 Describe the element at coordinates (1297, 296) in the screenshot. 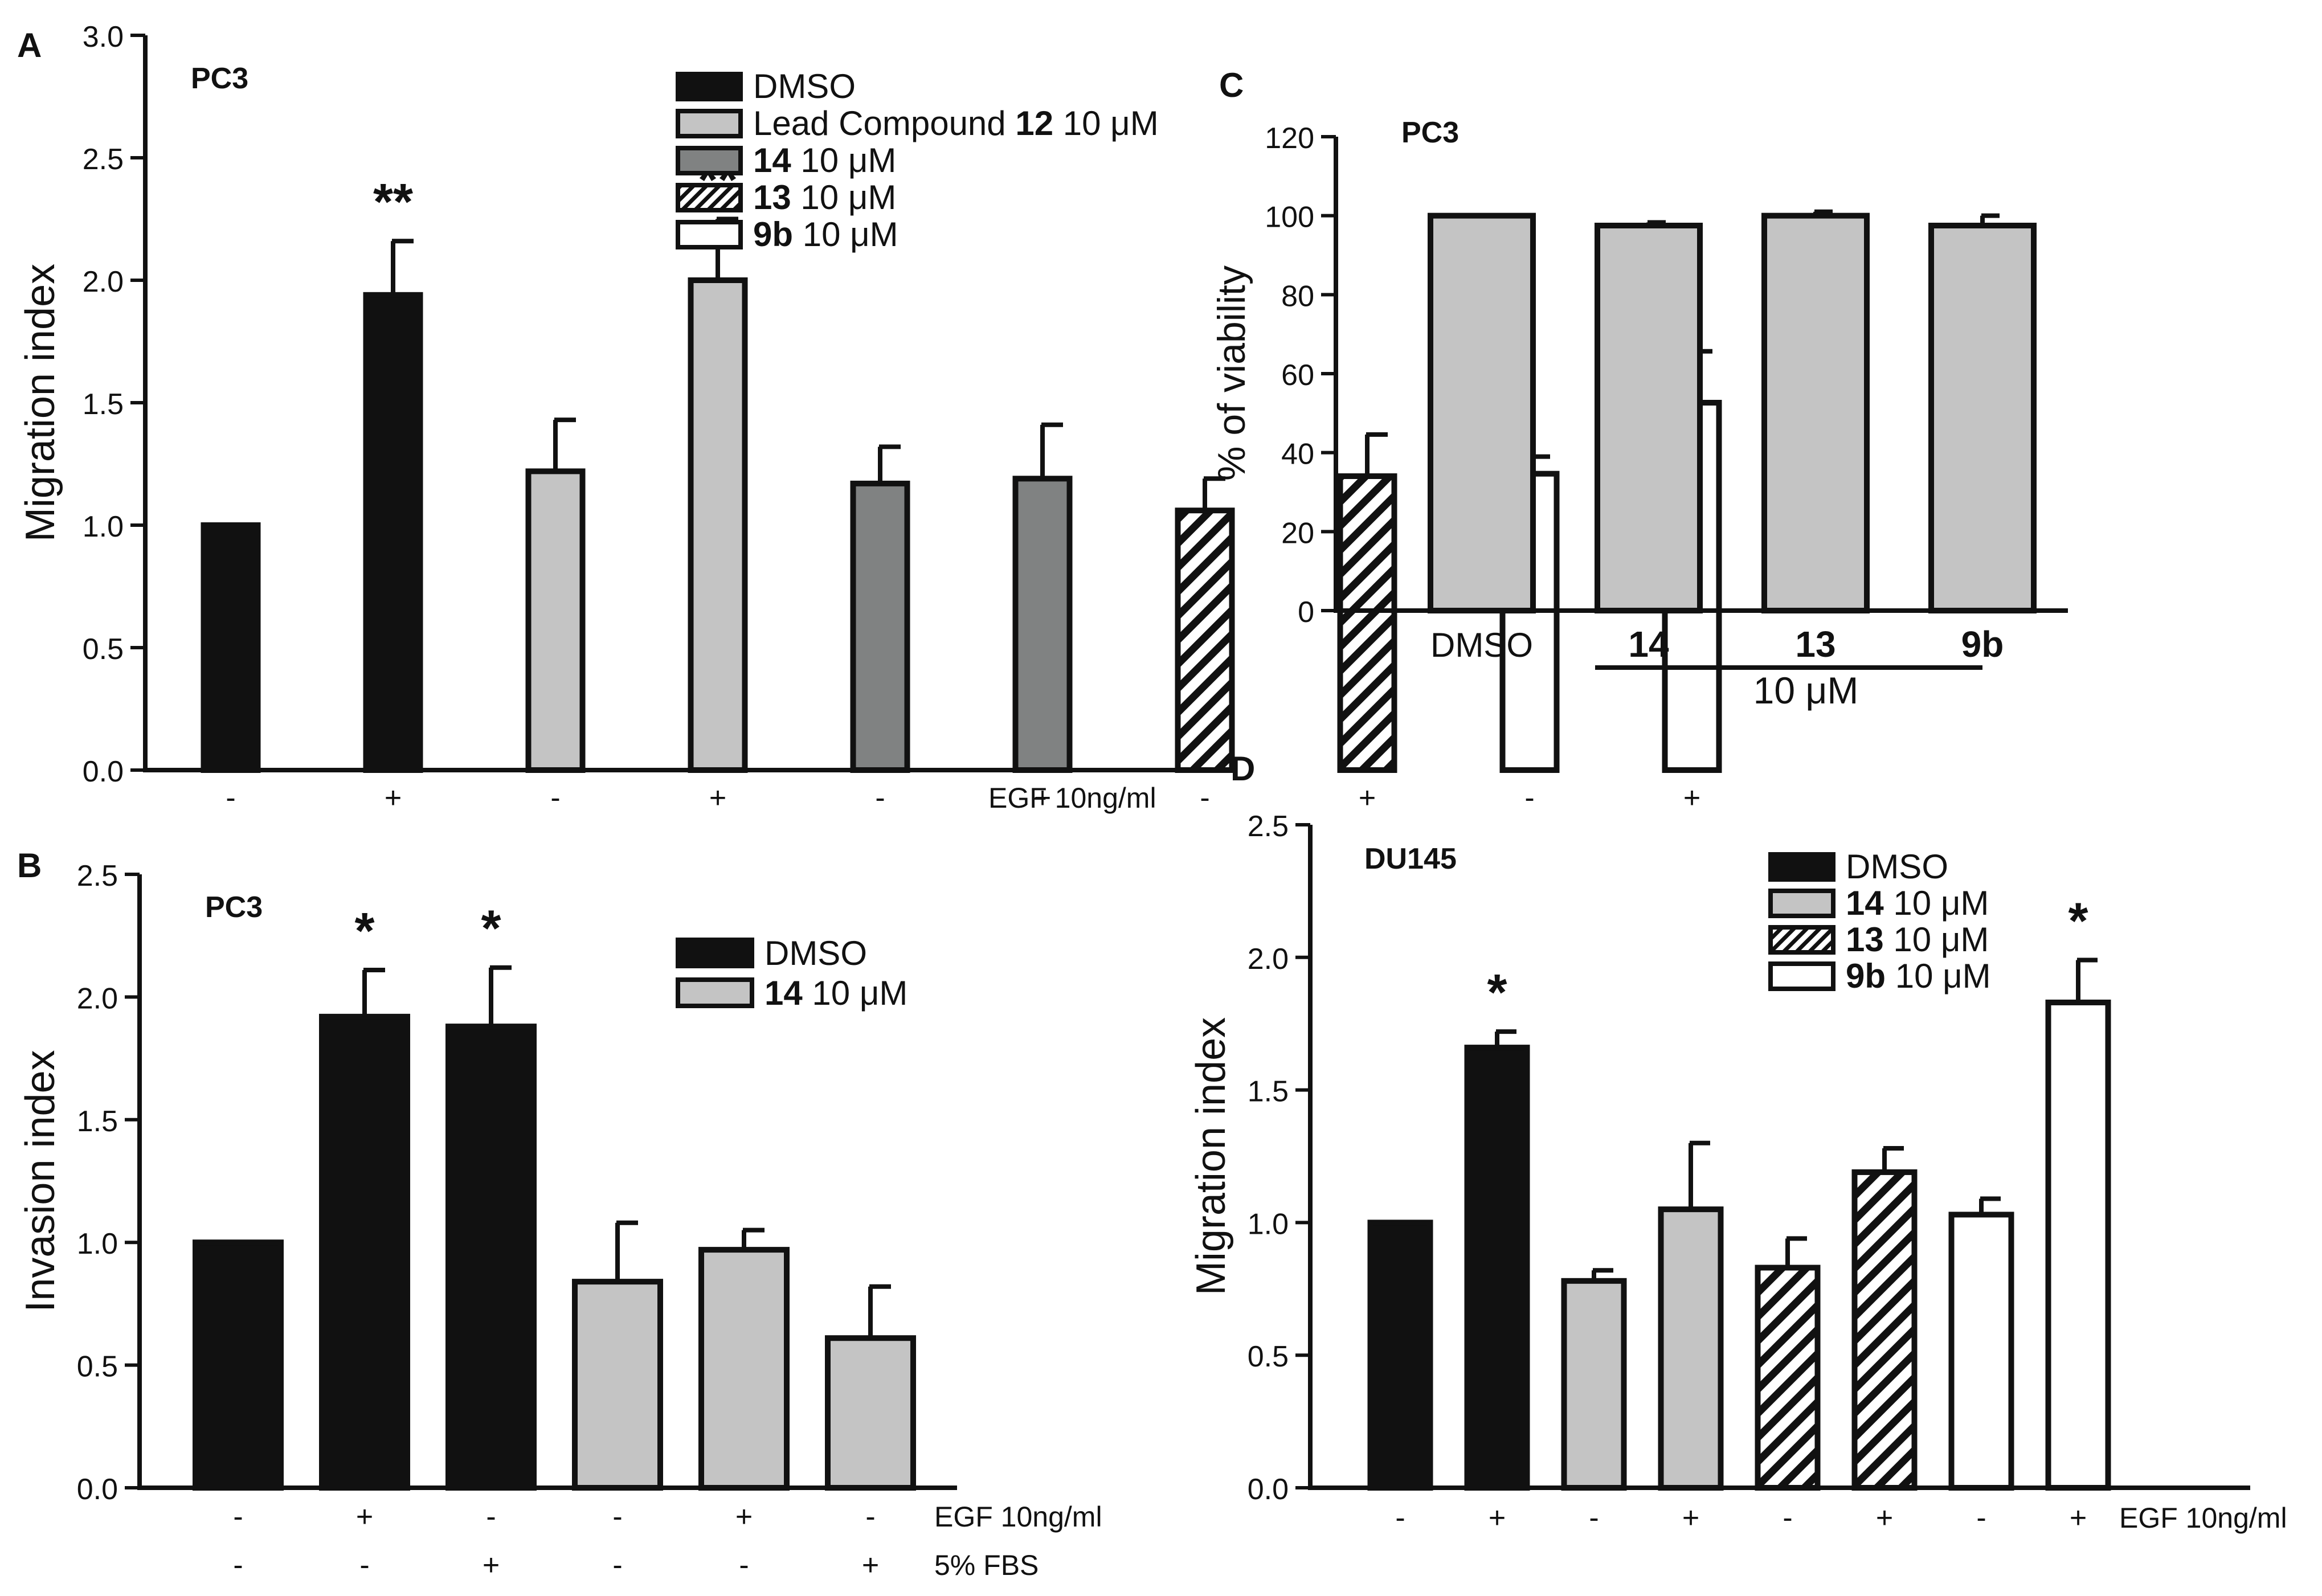

I see `y-tick-label: 80` at that location.